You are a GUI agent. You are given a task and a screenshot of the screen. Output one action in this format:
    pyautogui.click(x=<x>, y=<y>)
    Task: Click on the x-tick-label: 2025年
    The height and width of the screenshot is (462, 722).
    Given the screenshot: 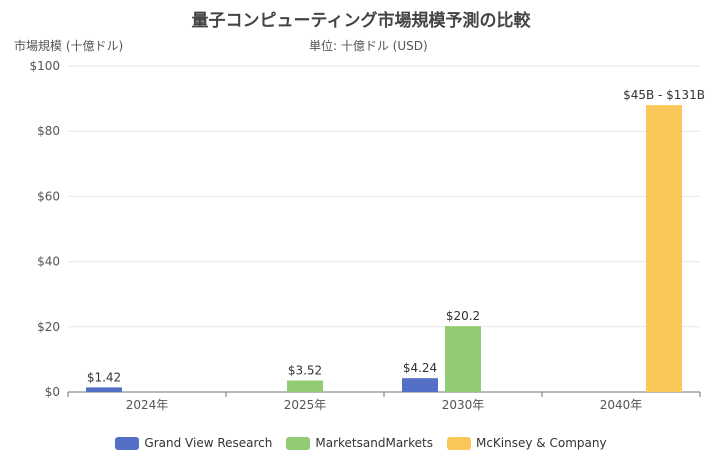 What is the action you would take?
    pyautogui.click(x=305, y=405)
    